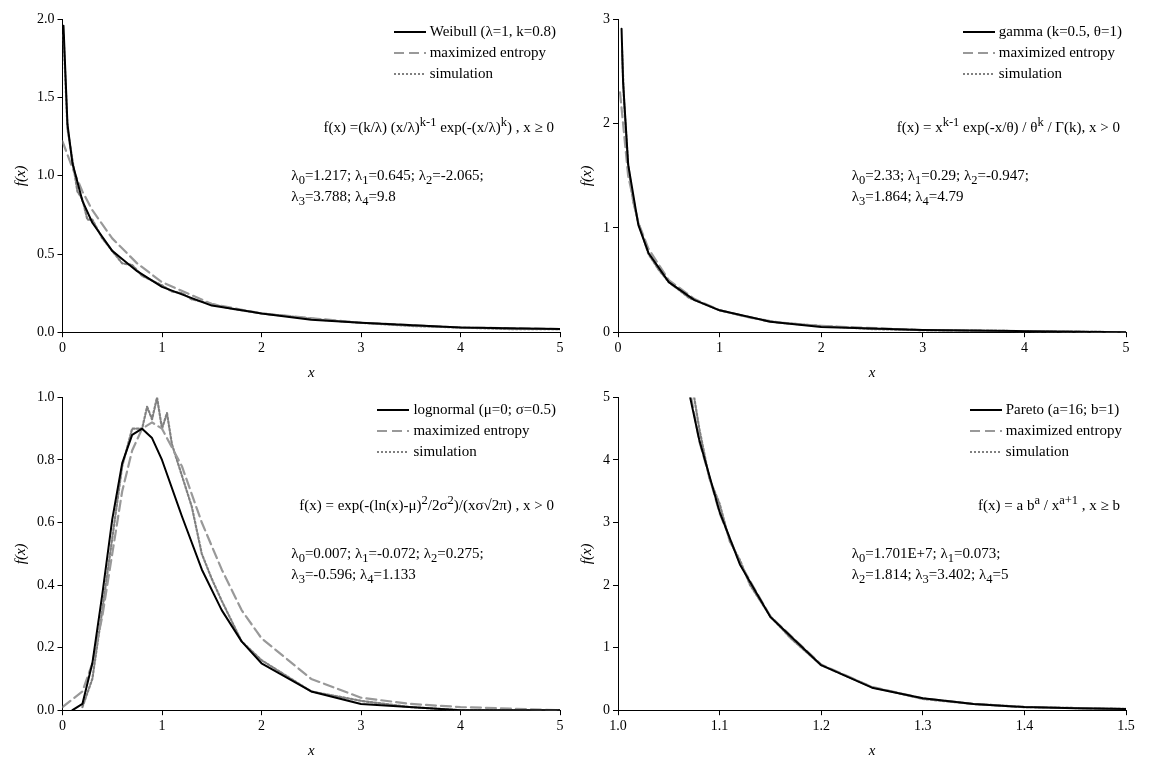 The width and height of the screenshot is (1149, 773). What do you see at coordinates (940, 177) in the screenshot?
I see `annotation: λ$_{0}$=2.33; λ$_{1}$=0.29; λ$_{2}$=-0.947;` at bounding box center [940, 177].